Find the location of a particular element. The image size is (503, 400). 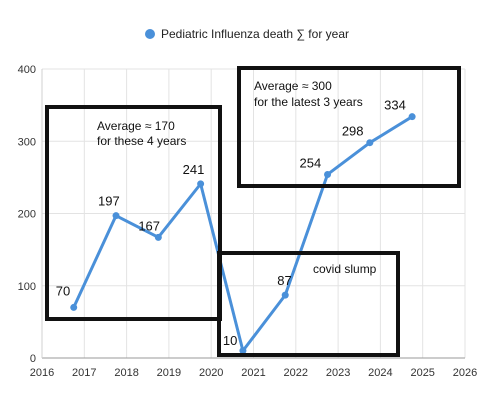

x-tick-label: 2017 is located at coordinates (84, 373).